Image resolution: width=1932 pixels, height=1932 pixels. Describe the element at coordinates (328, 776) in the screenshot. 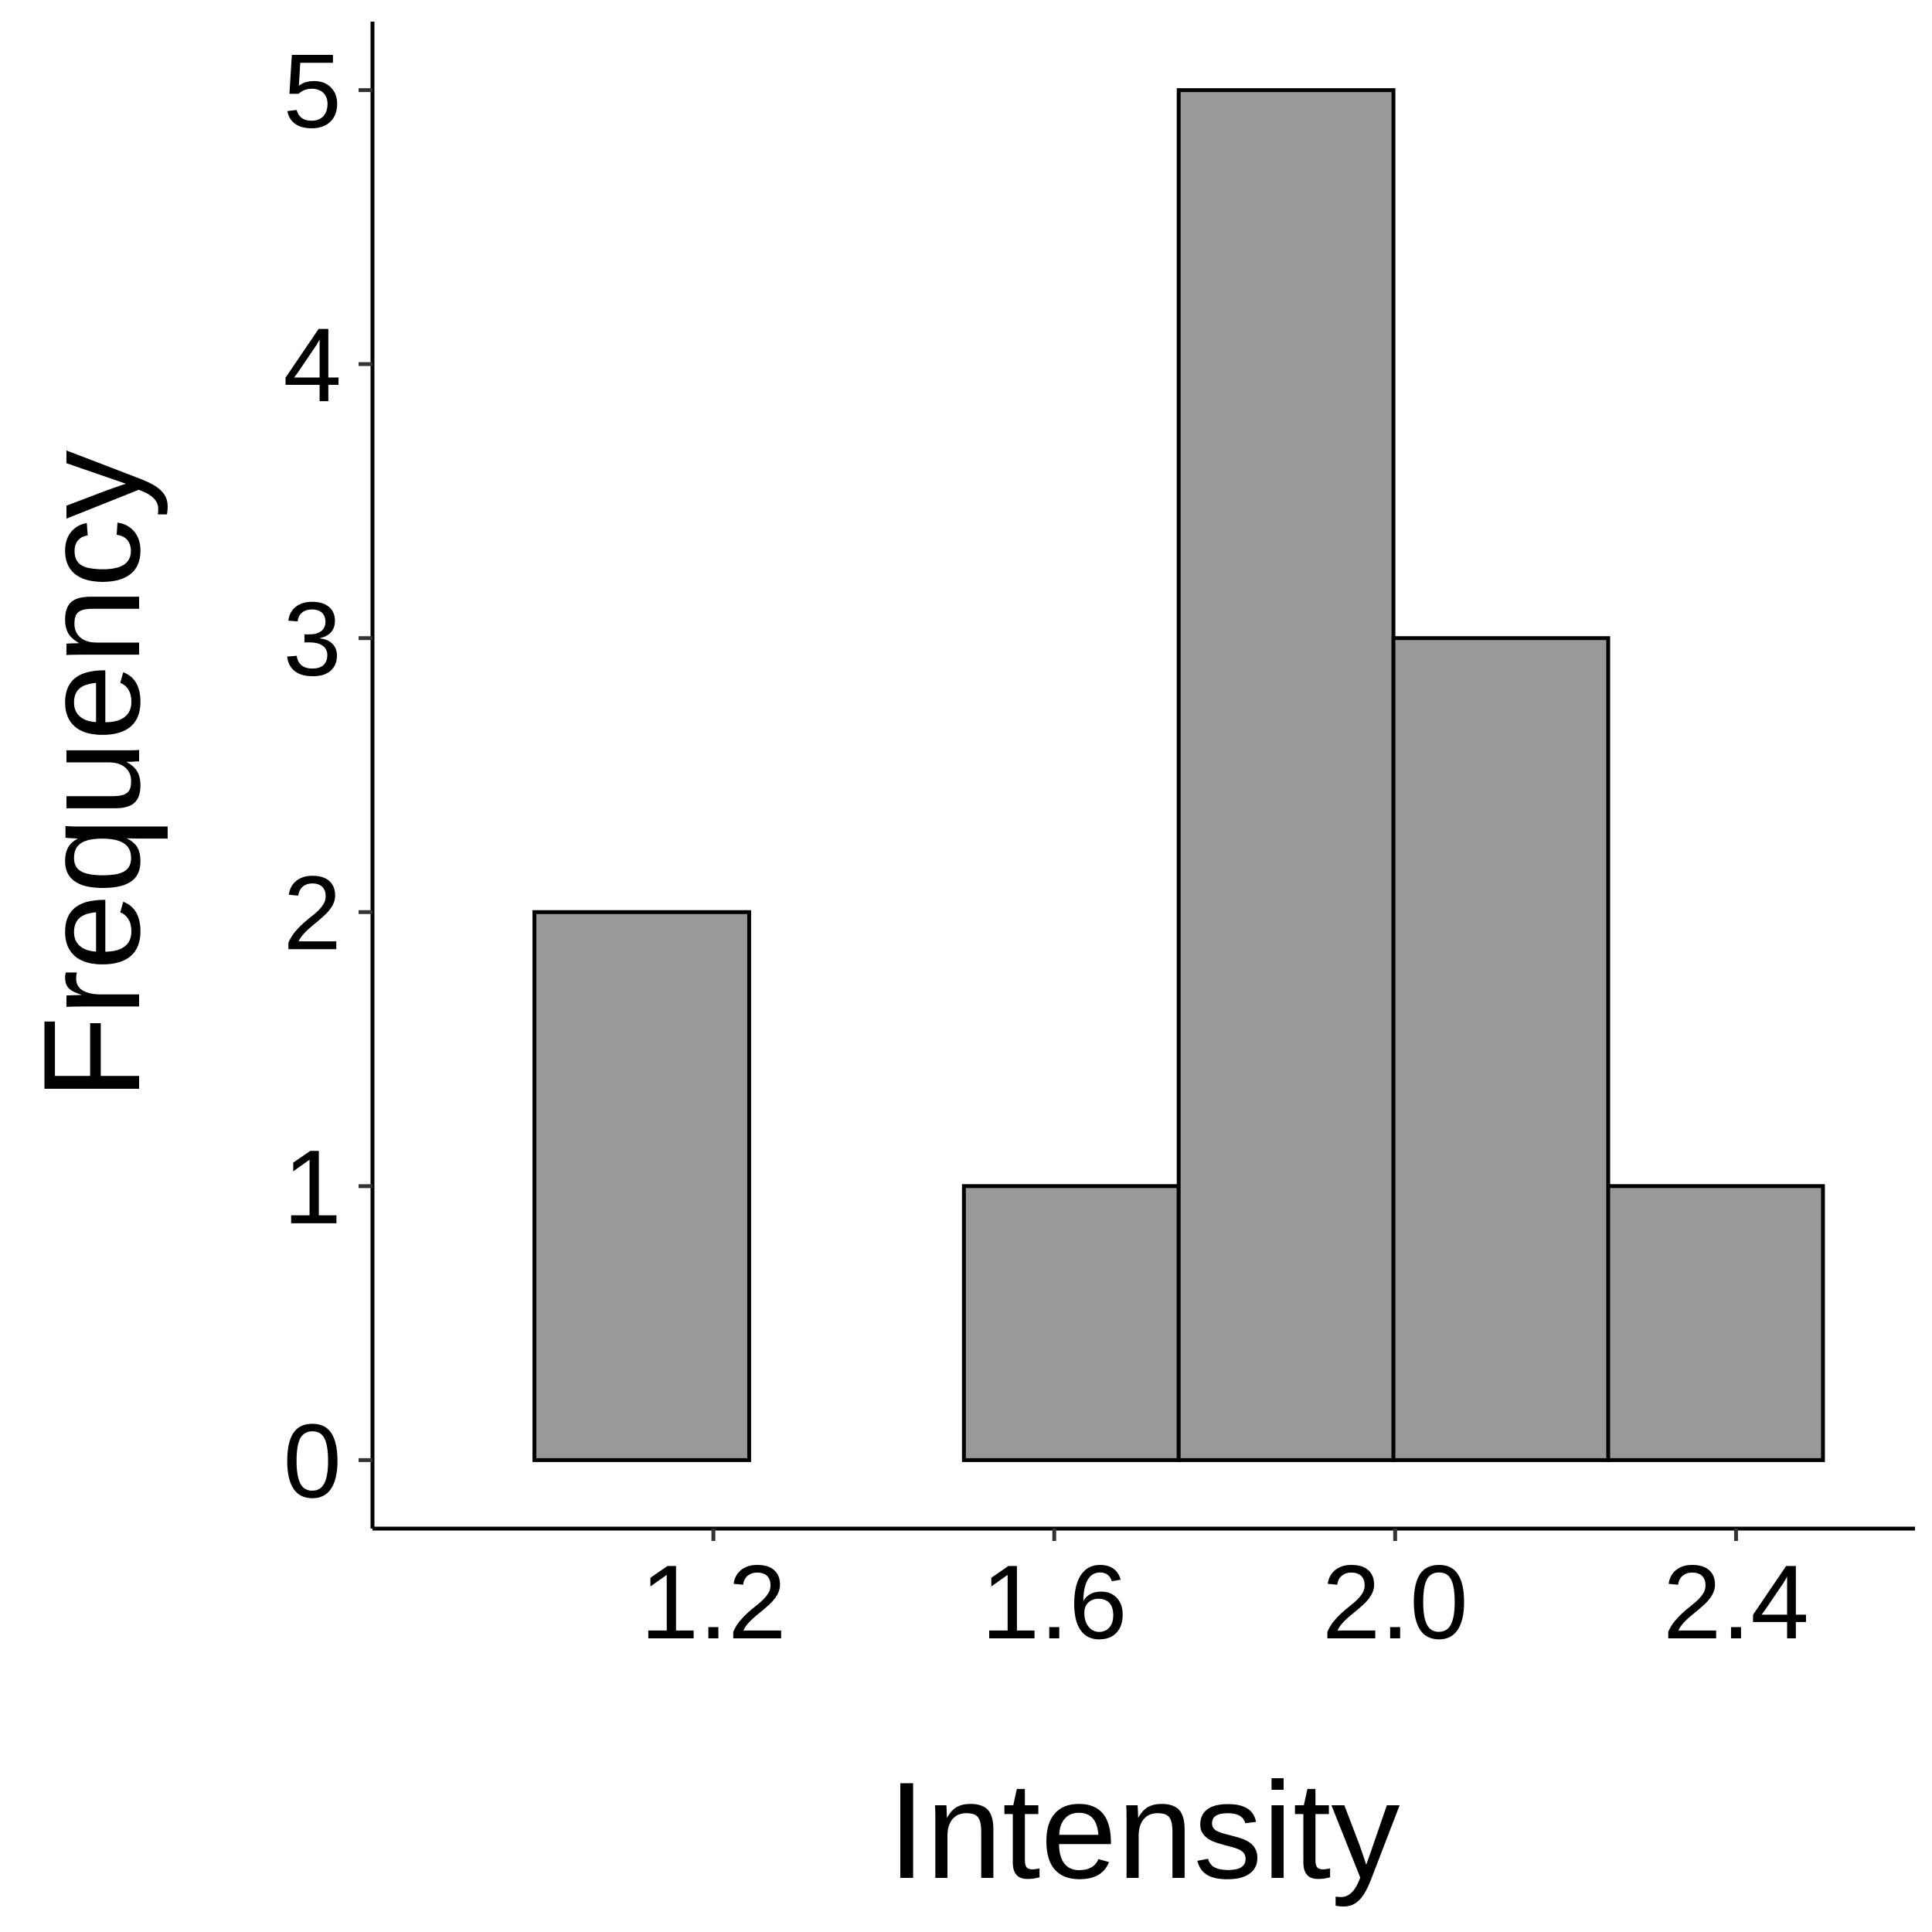

I see `y-ticks-group: 0 1 2 3 4 5` at that location.